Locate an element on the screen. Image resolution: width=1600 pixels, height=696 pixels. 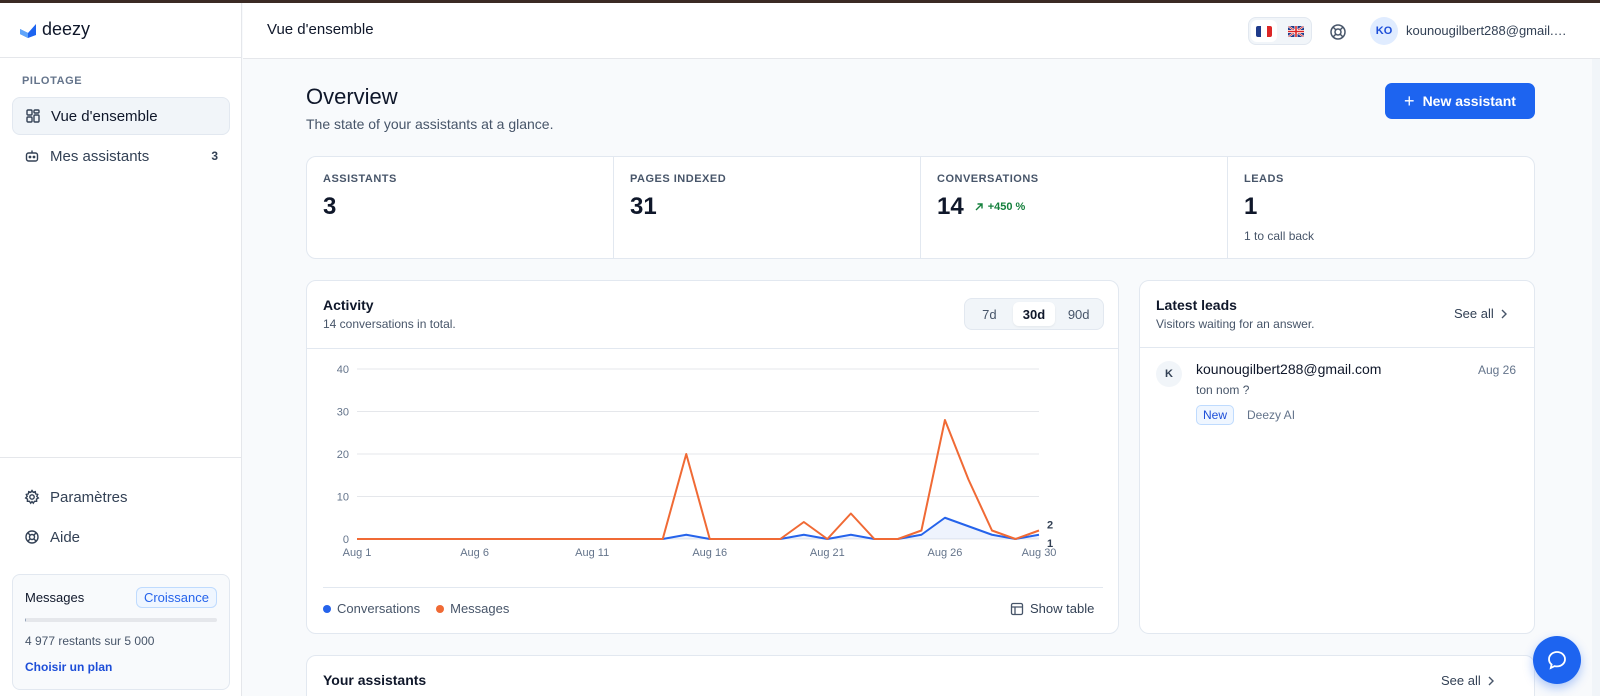
sidebar-section-label: PILOTAGE is located at coordinates (52, 81).